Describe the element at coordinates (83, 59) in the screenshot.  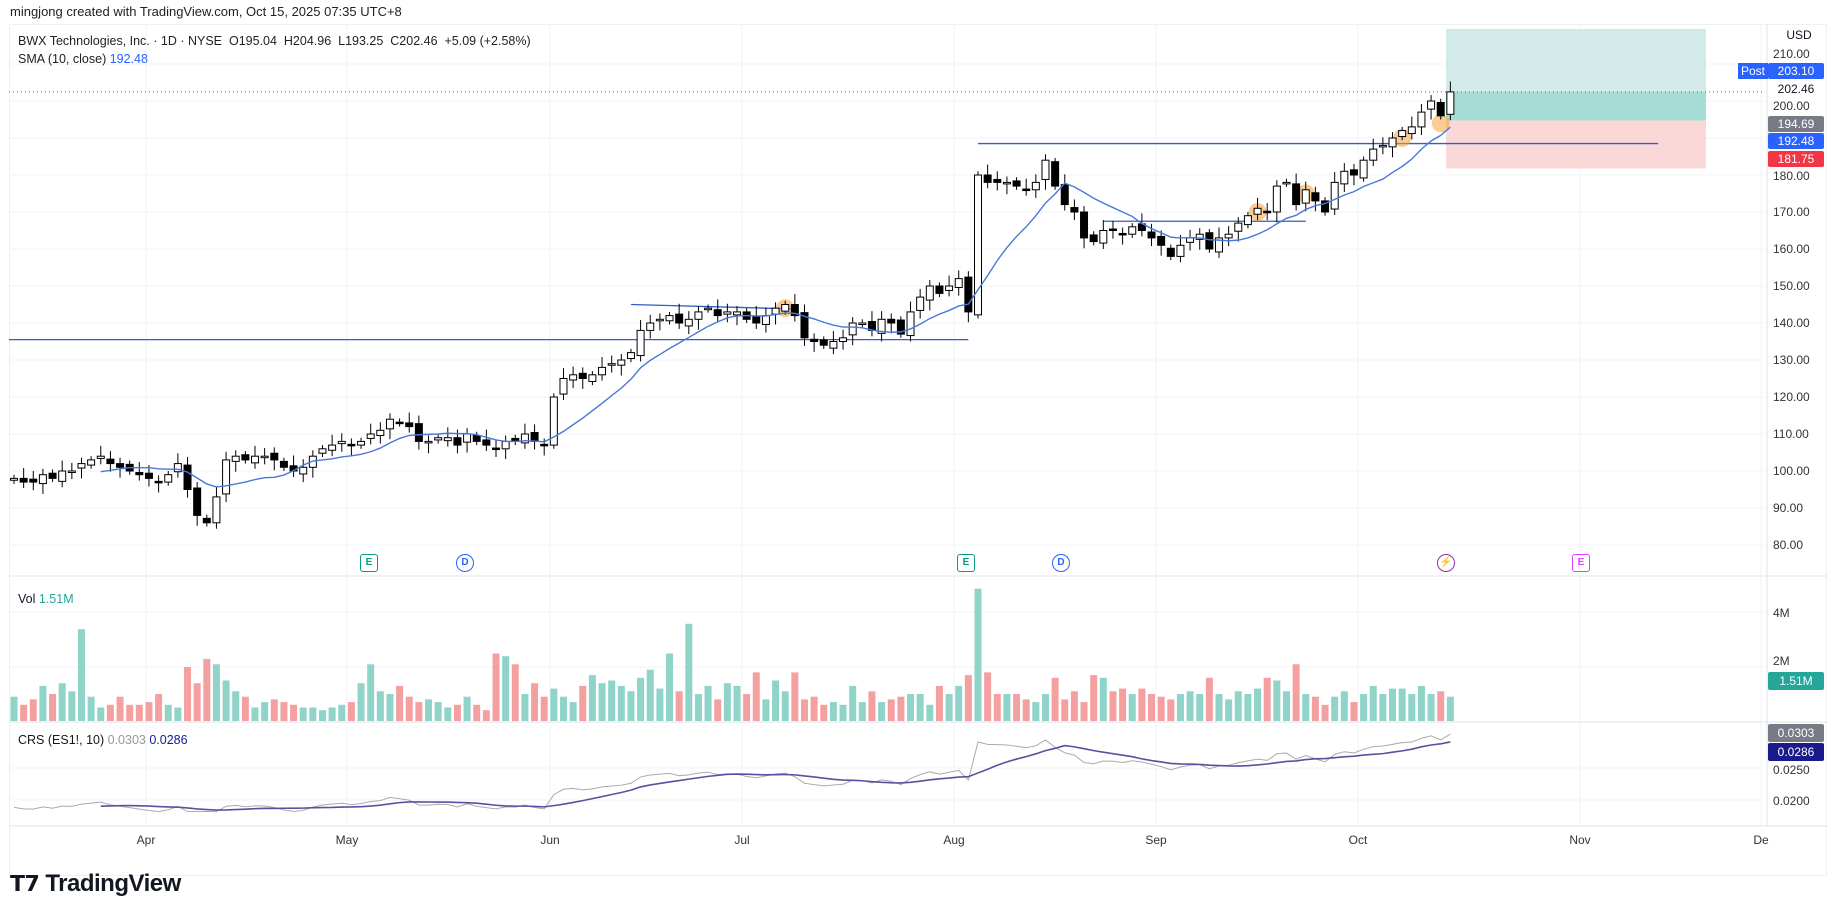
I see `sma-legend: SMA (10, close) 192.48` at that location.